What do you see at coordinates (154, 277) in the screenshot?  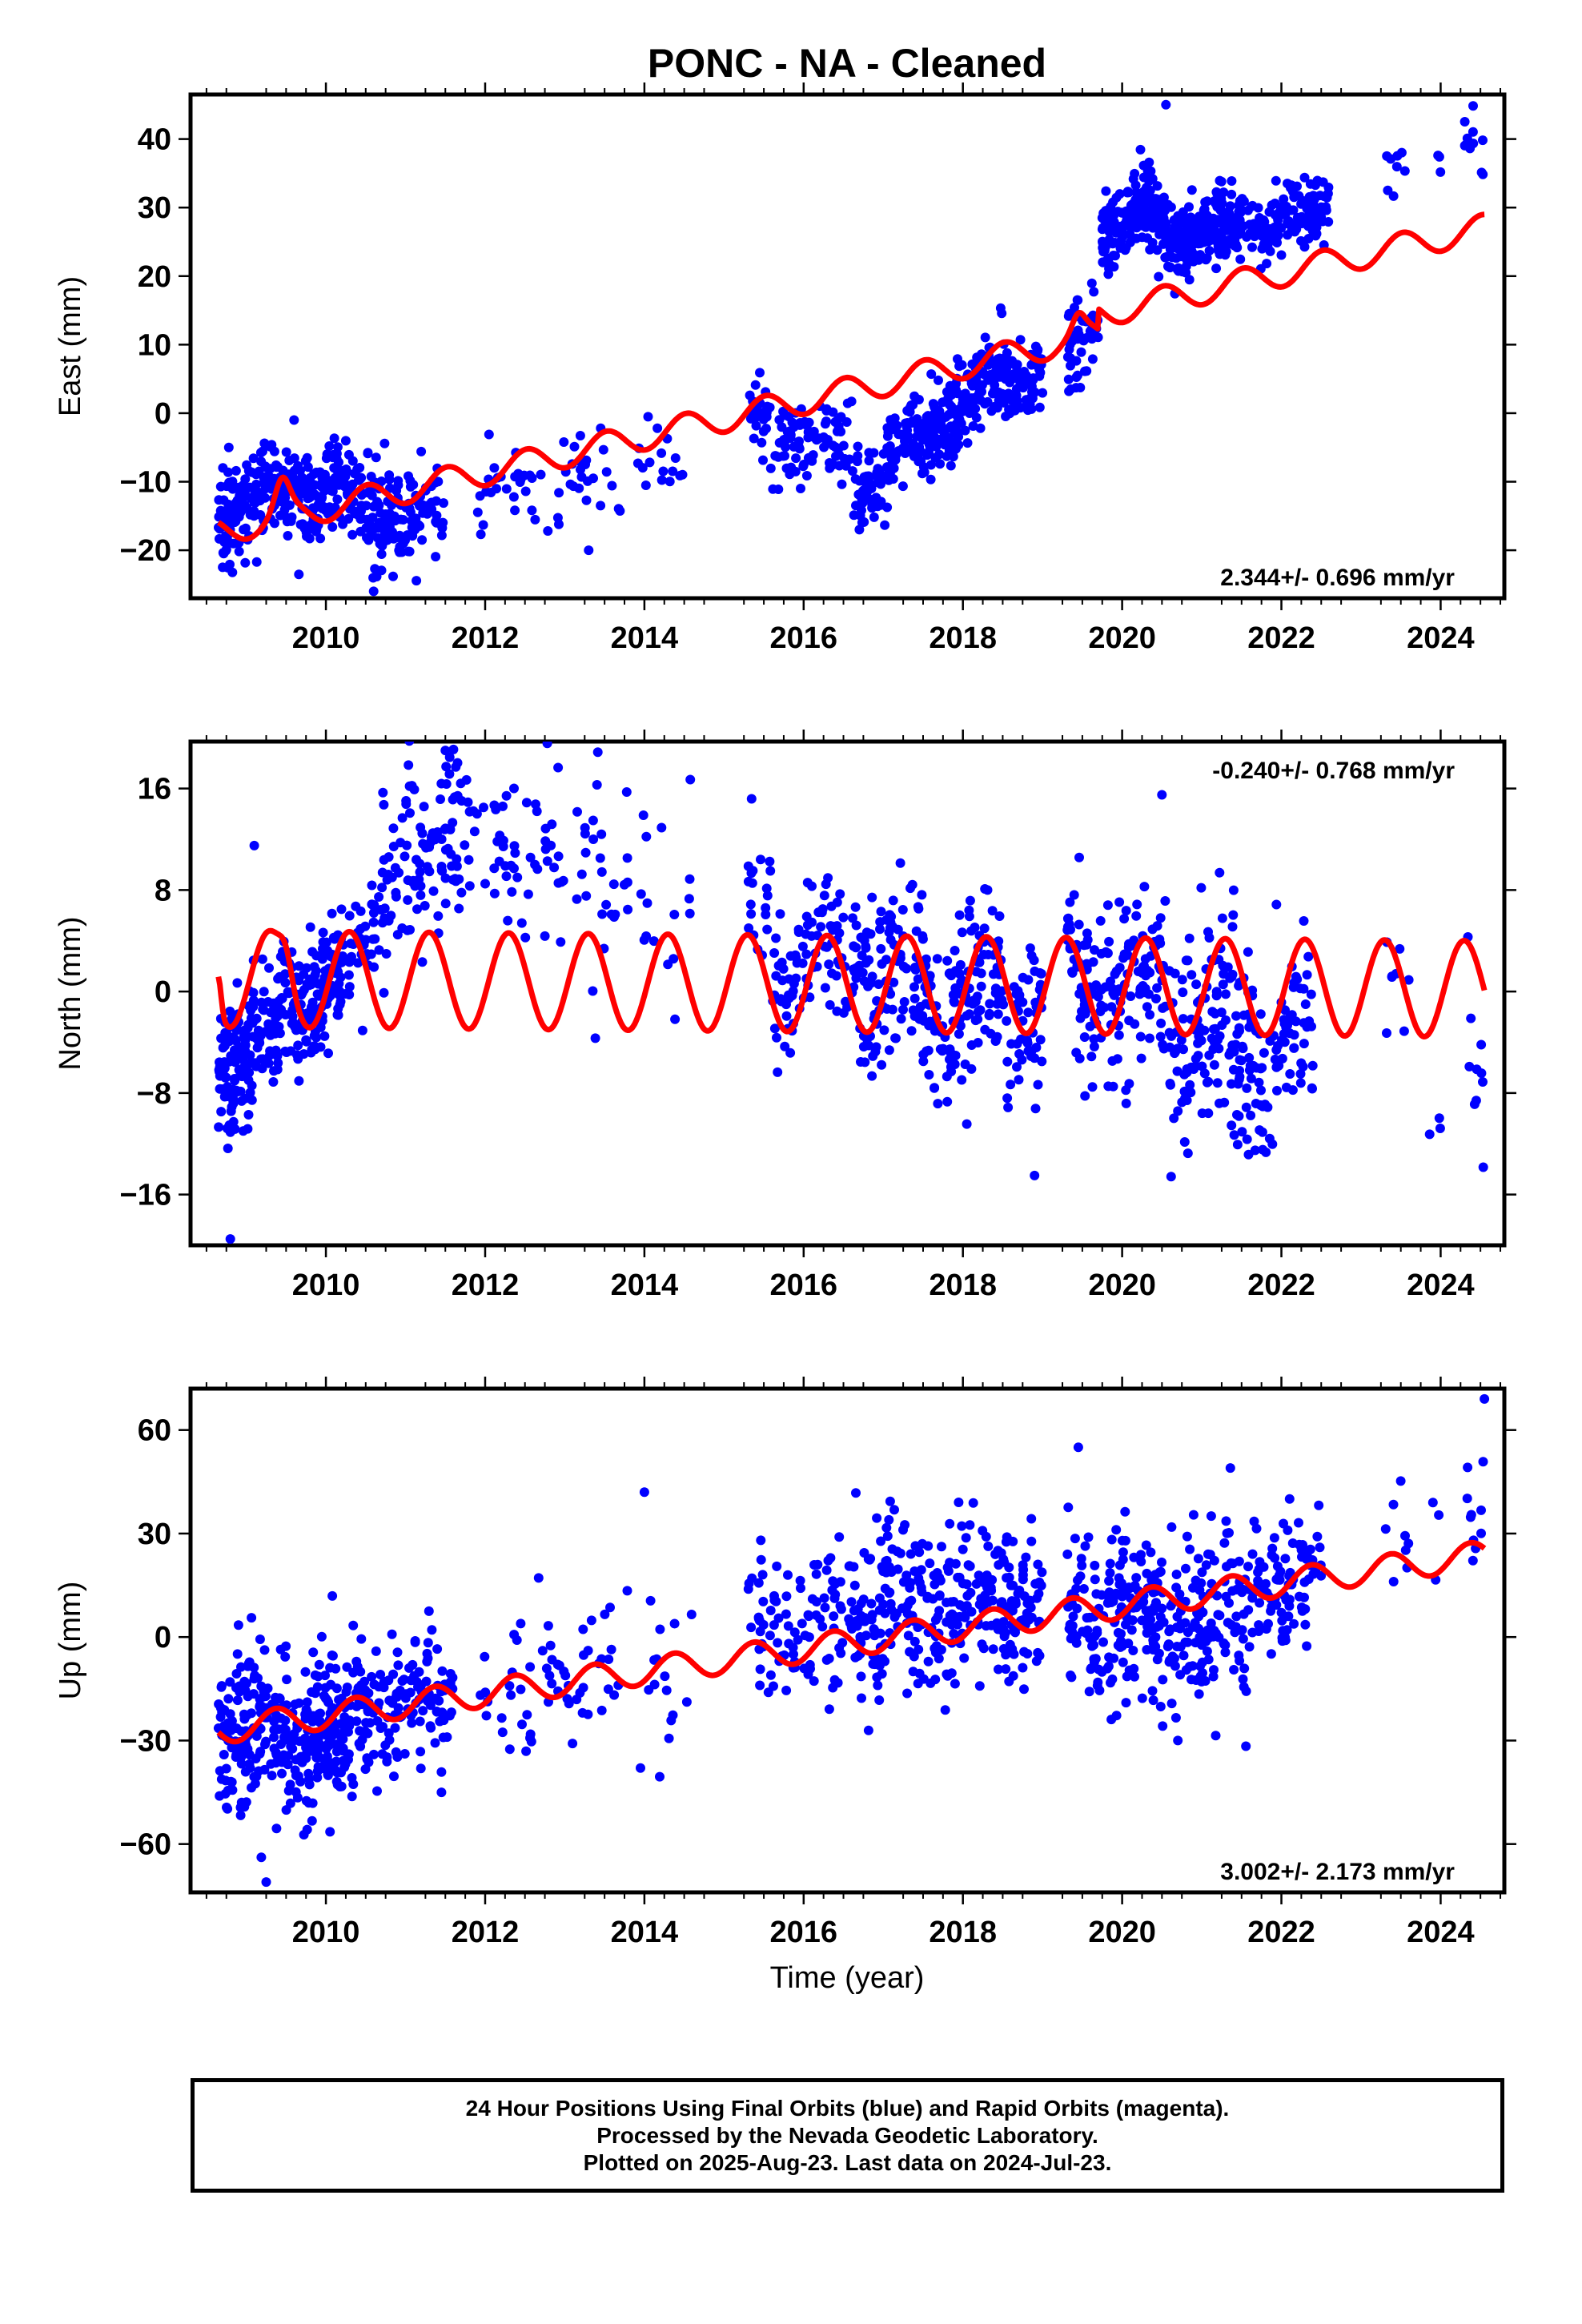 I see `east-y-tick-label: 20` at bounding box center [154, 277].